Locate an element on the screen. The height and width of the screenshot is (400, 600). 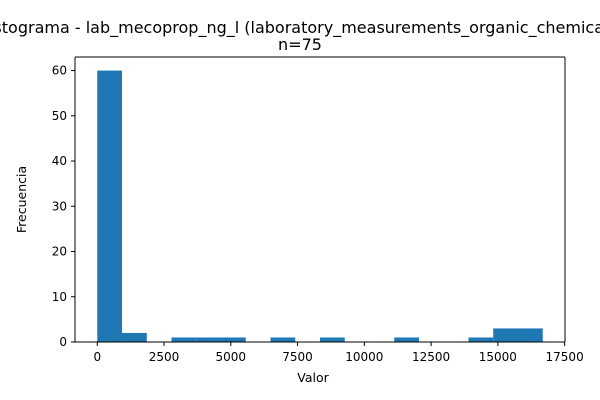
x-ticks-group: 0 2500 5000 7500 10000 12500 15000 17500 is located at coordinates (338, 353).